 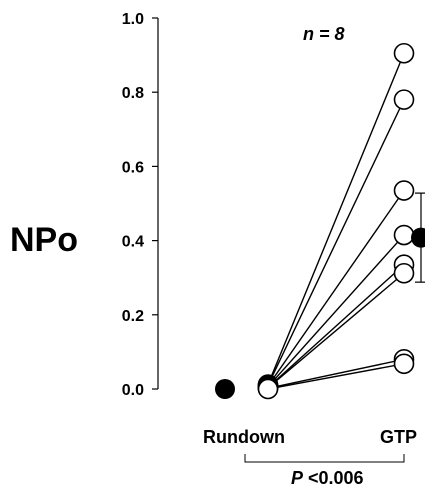 What do you see at coordinates (133, 242) in the screenshot?
I see `y-tick-label: 0.4` at bounding box center [133, 242].